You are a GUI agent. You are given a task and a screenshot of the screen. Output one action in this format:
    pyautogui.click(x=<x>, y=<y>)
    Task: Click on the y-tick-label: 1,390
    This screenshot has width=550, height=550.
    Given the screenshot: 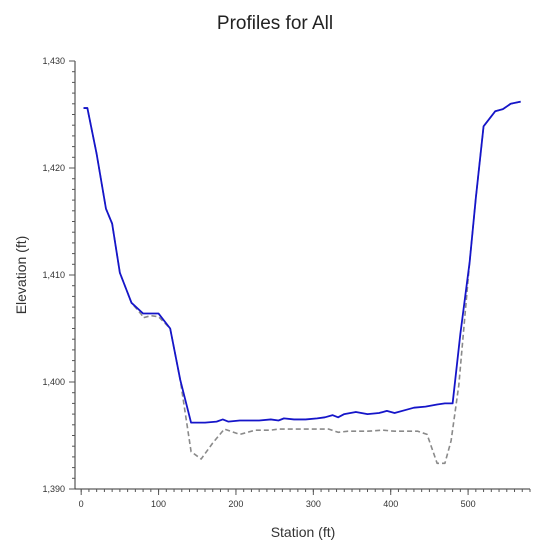 What is the action you would take?
    pyautogui.click(x=53, y=489)
    